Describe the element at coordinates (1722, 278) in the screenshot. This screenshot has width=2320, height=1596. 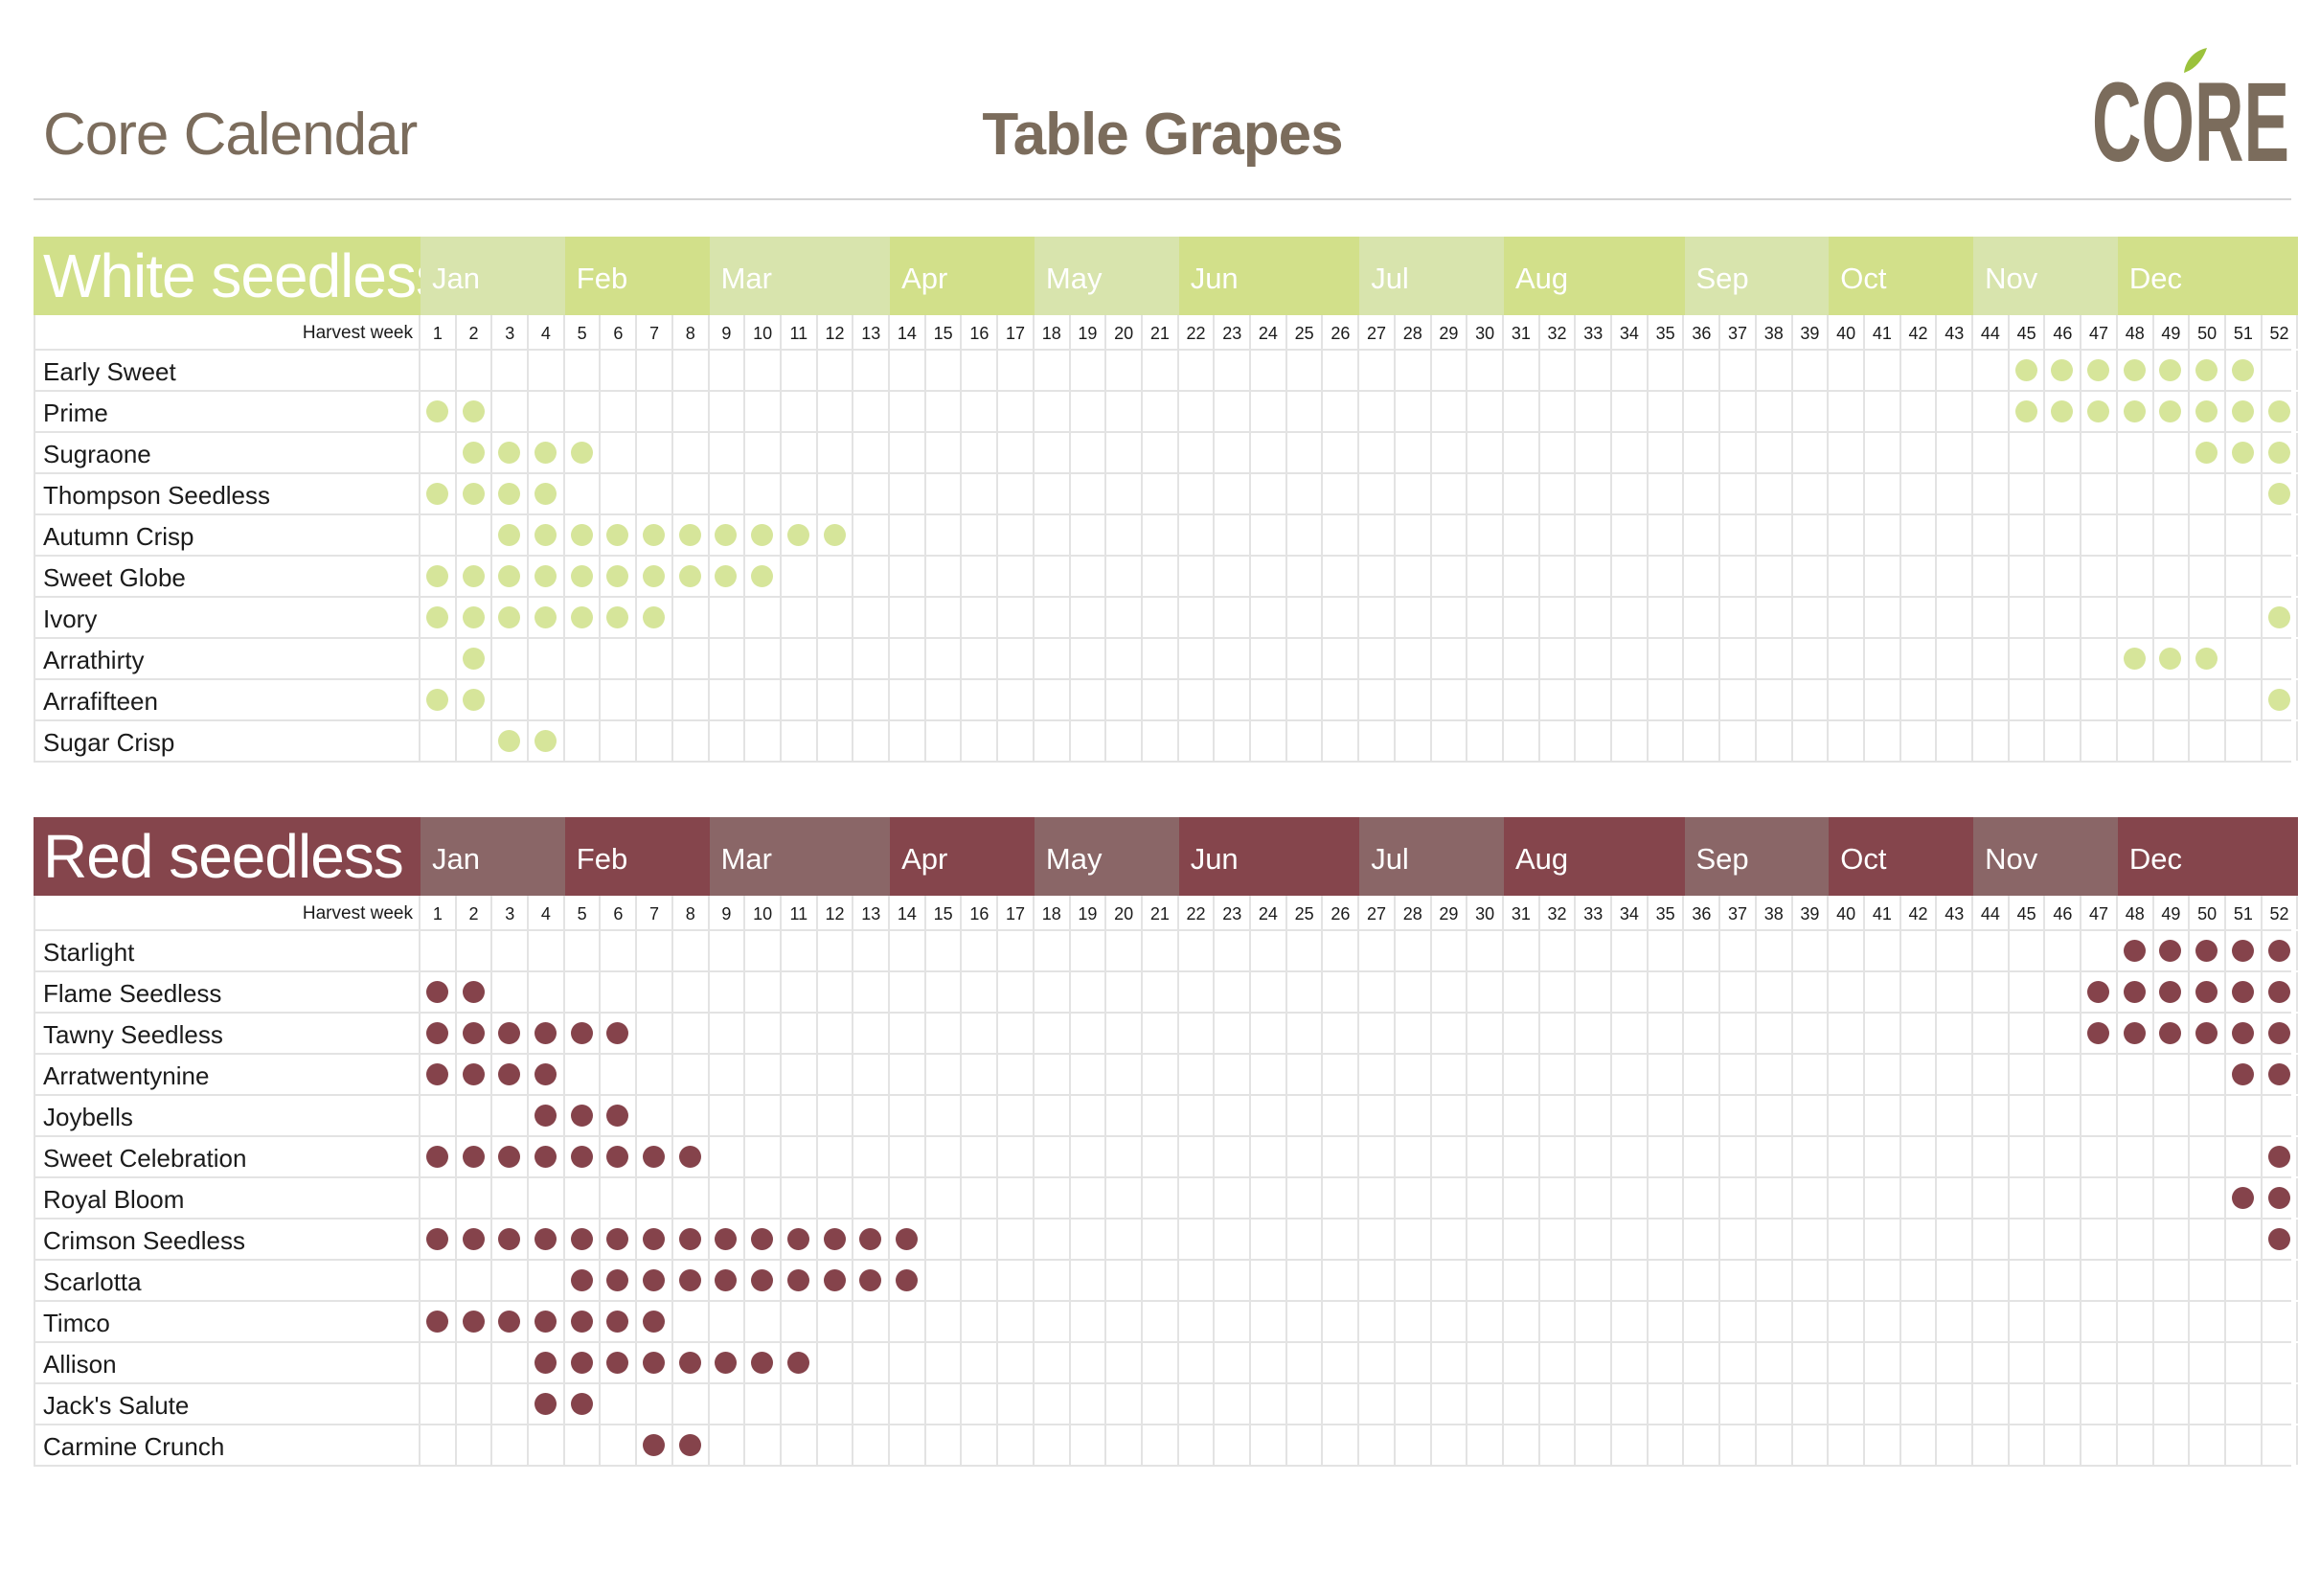
I see `month-label: Sep` at that location.